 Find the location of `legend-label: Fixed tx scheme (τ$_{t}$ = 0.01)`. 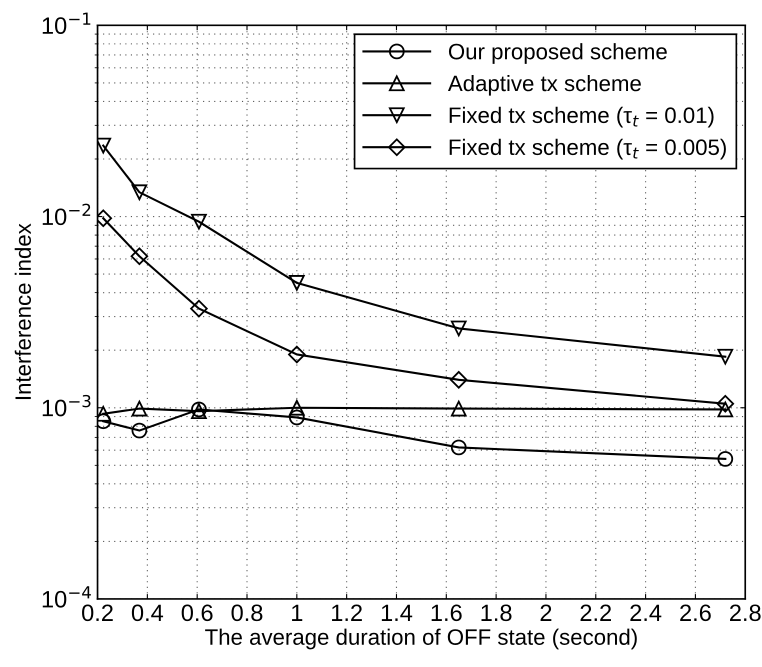

legend-label: Fixed tx scheme (τ$_{t}$ = 0.01) is located at coordinates (582, 117).